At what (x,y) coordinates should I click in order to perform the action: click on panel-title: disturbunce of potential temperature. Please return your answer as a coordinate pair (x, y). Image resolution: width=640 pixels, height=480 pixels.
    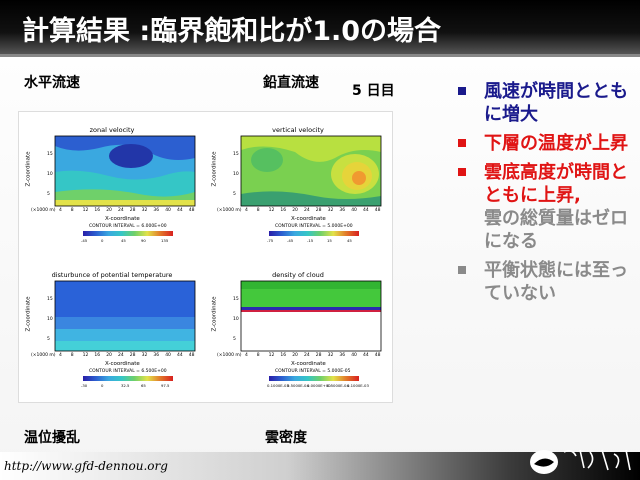
    Looking at the image, I should click on (112, 275).